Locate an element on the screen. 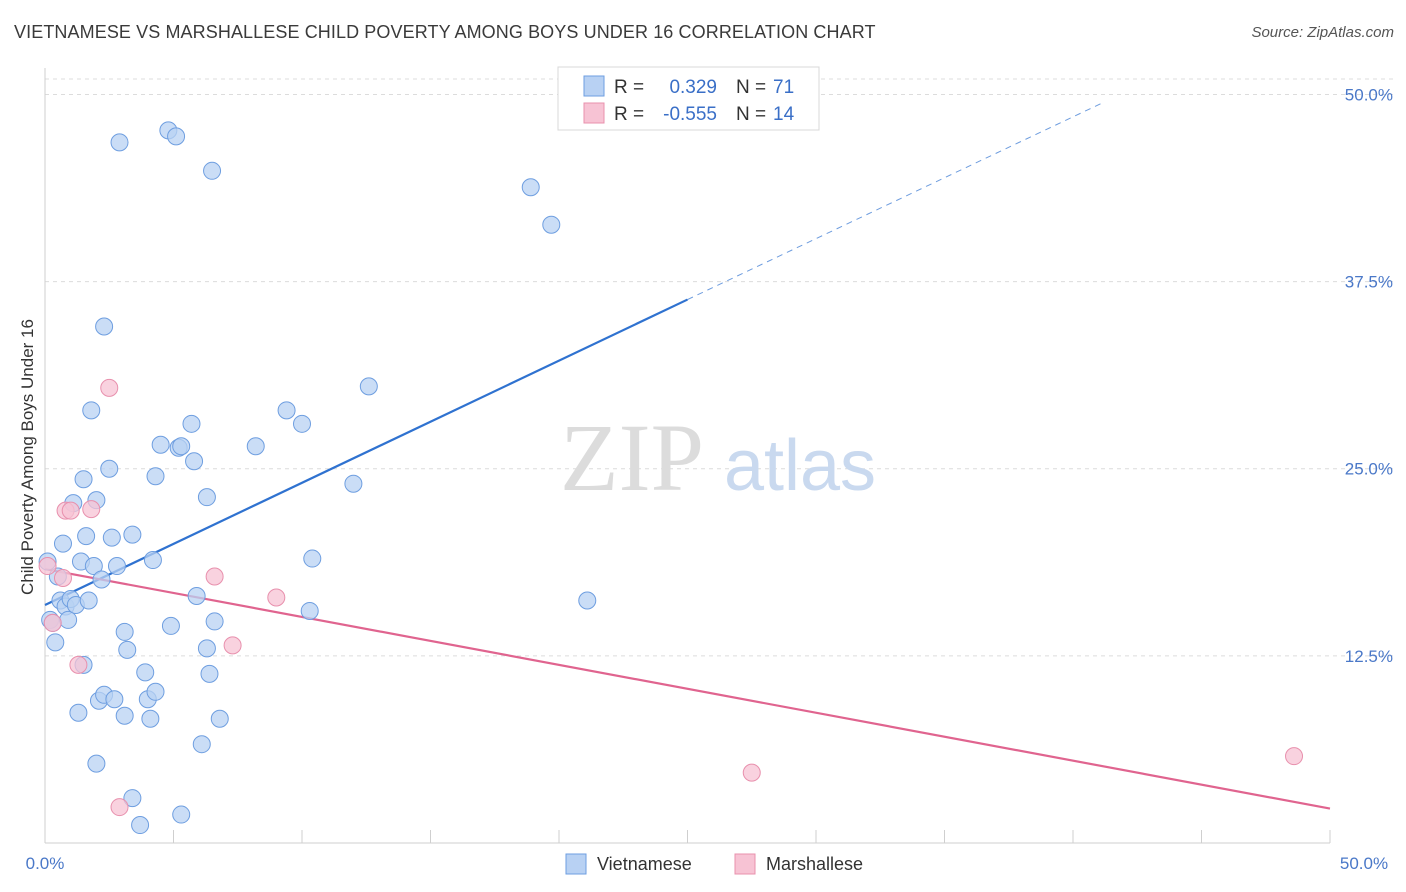 This screenshot has height=892, width=1406. legend-box: R = 0.329 N = 71 R = -0.555 N = 14 is located at coordinates (688, 98).